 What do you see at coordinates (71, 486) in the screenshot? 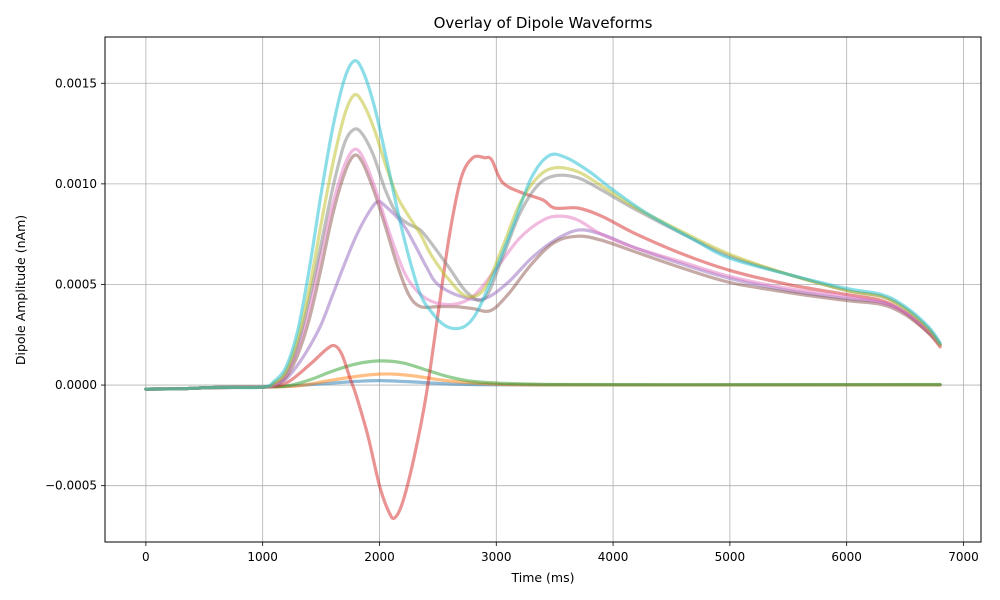
I see `y-tick-label: −0.0005` at bounding box center [71, 486].